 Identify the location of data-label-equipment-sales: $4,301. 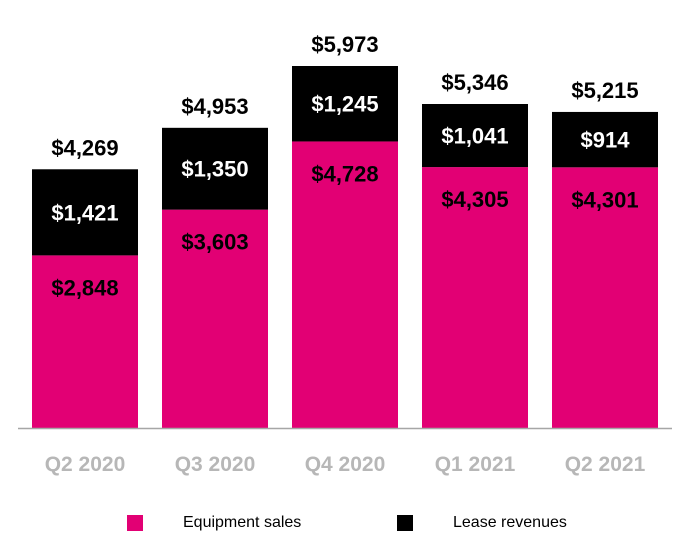
(604, 199).